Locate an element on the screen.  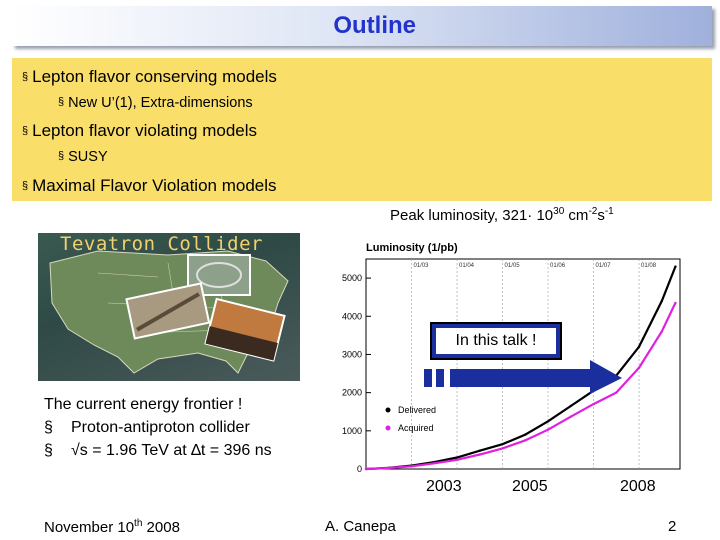
callout-box: In this talk ! is located at coordinates (496, 341).